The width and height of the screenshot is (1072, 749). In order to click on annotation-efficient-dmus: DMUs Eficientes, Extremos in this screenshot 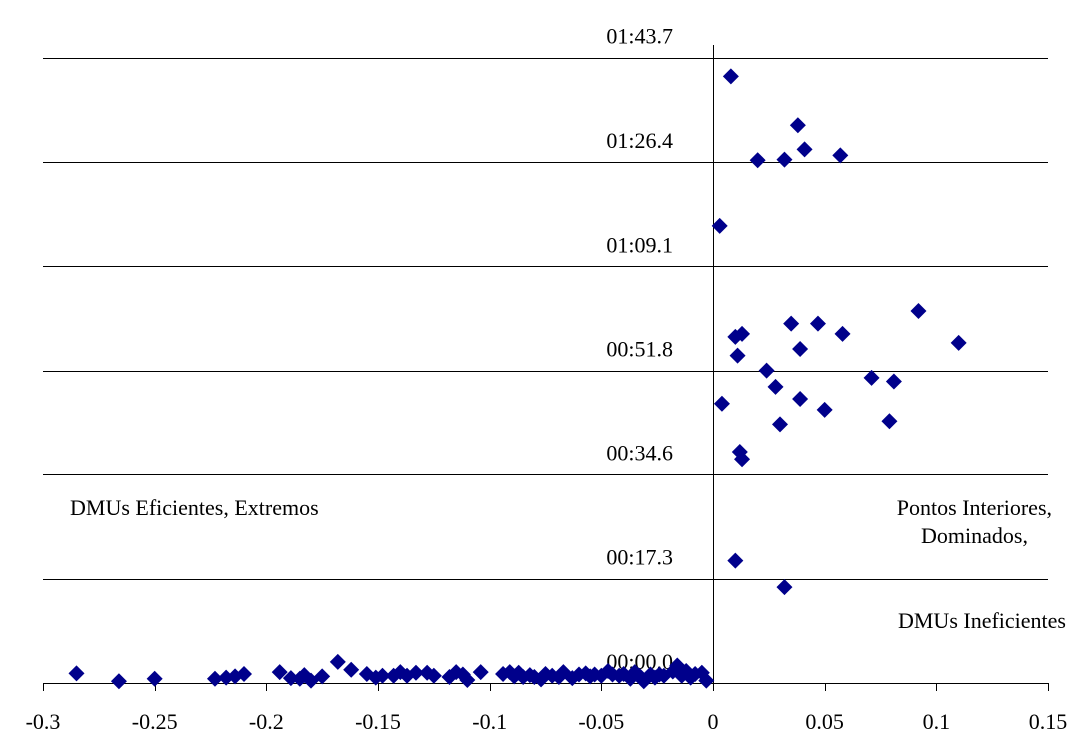, I will do `click(194, 507)`.